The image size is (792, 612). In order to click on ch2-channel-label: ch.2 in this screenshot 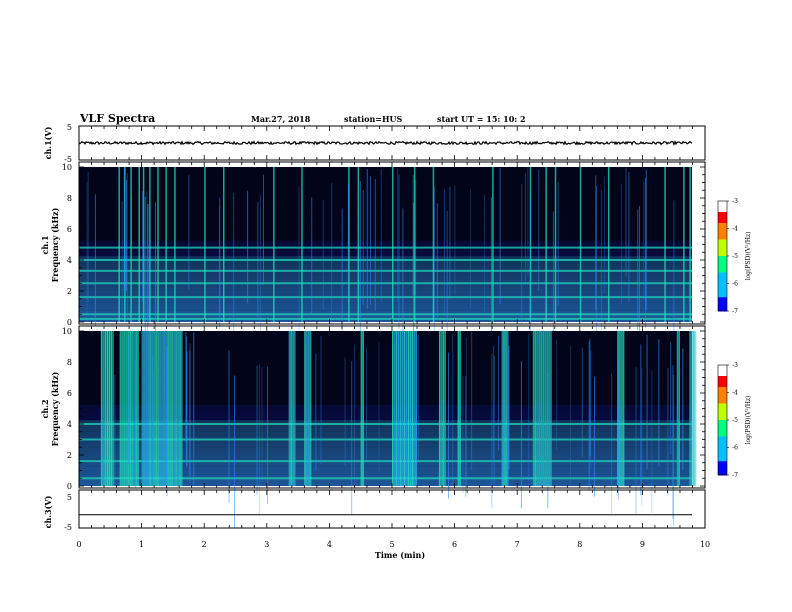, I will do `click(45, 408)`.